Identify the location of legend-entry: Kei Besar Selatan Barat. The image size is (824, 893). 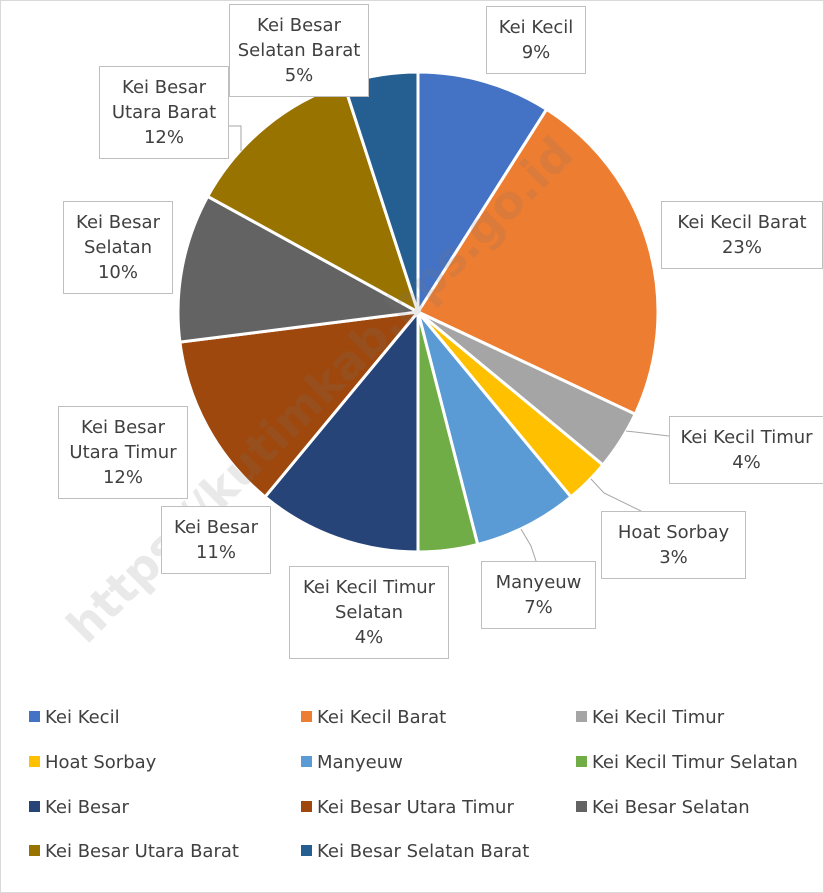
(415, 851).